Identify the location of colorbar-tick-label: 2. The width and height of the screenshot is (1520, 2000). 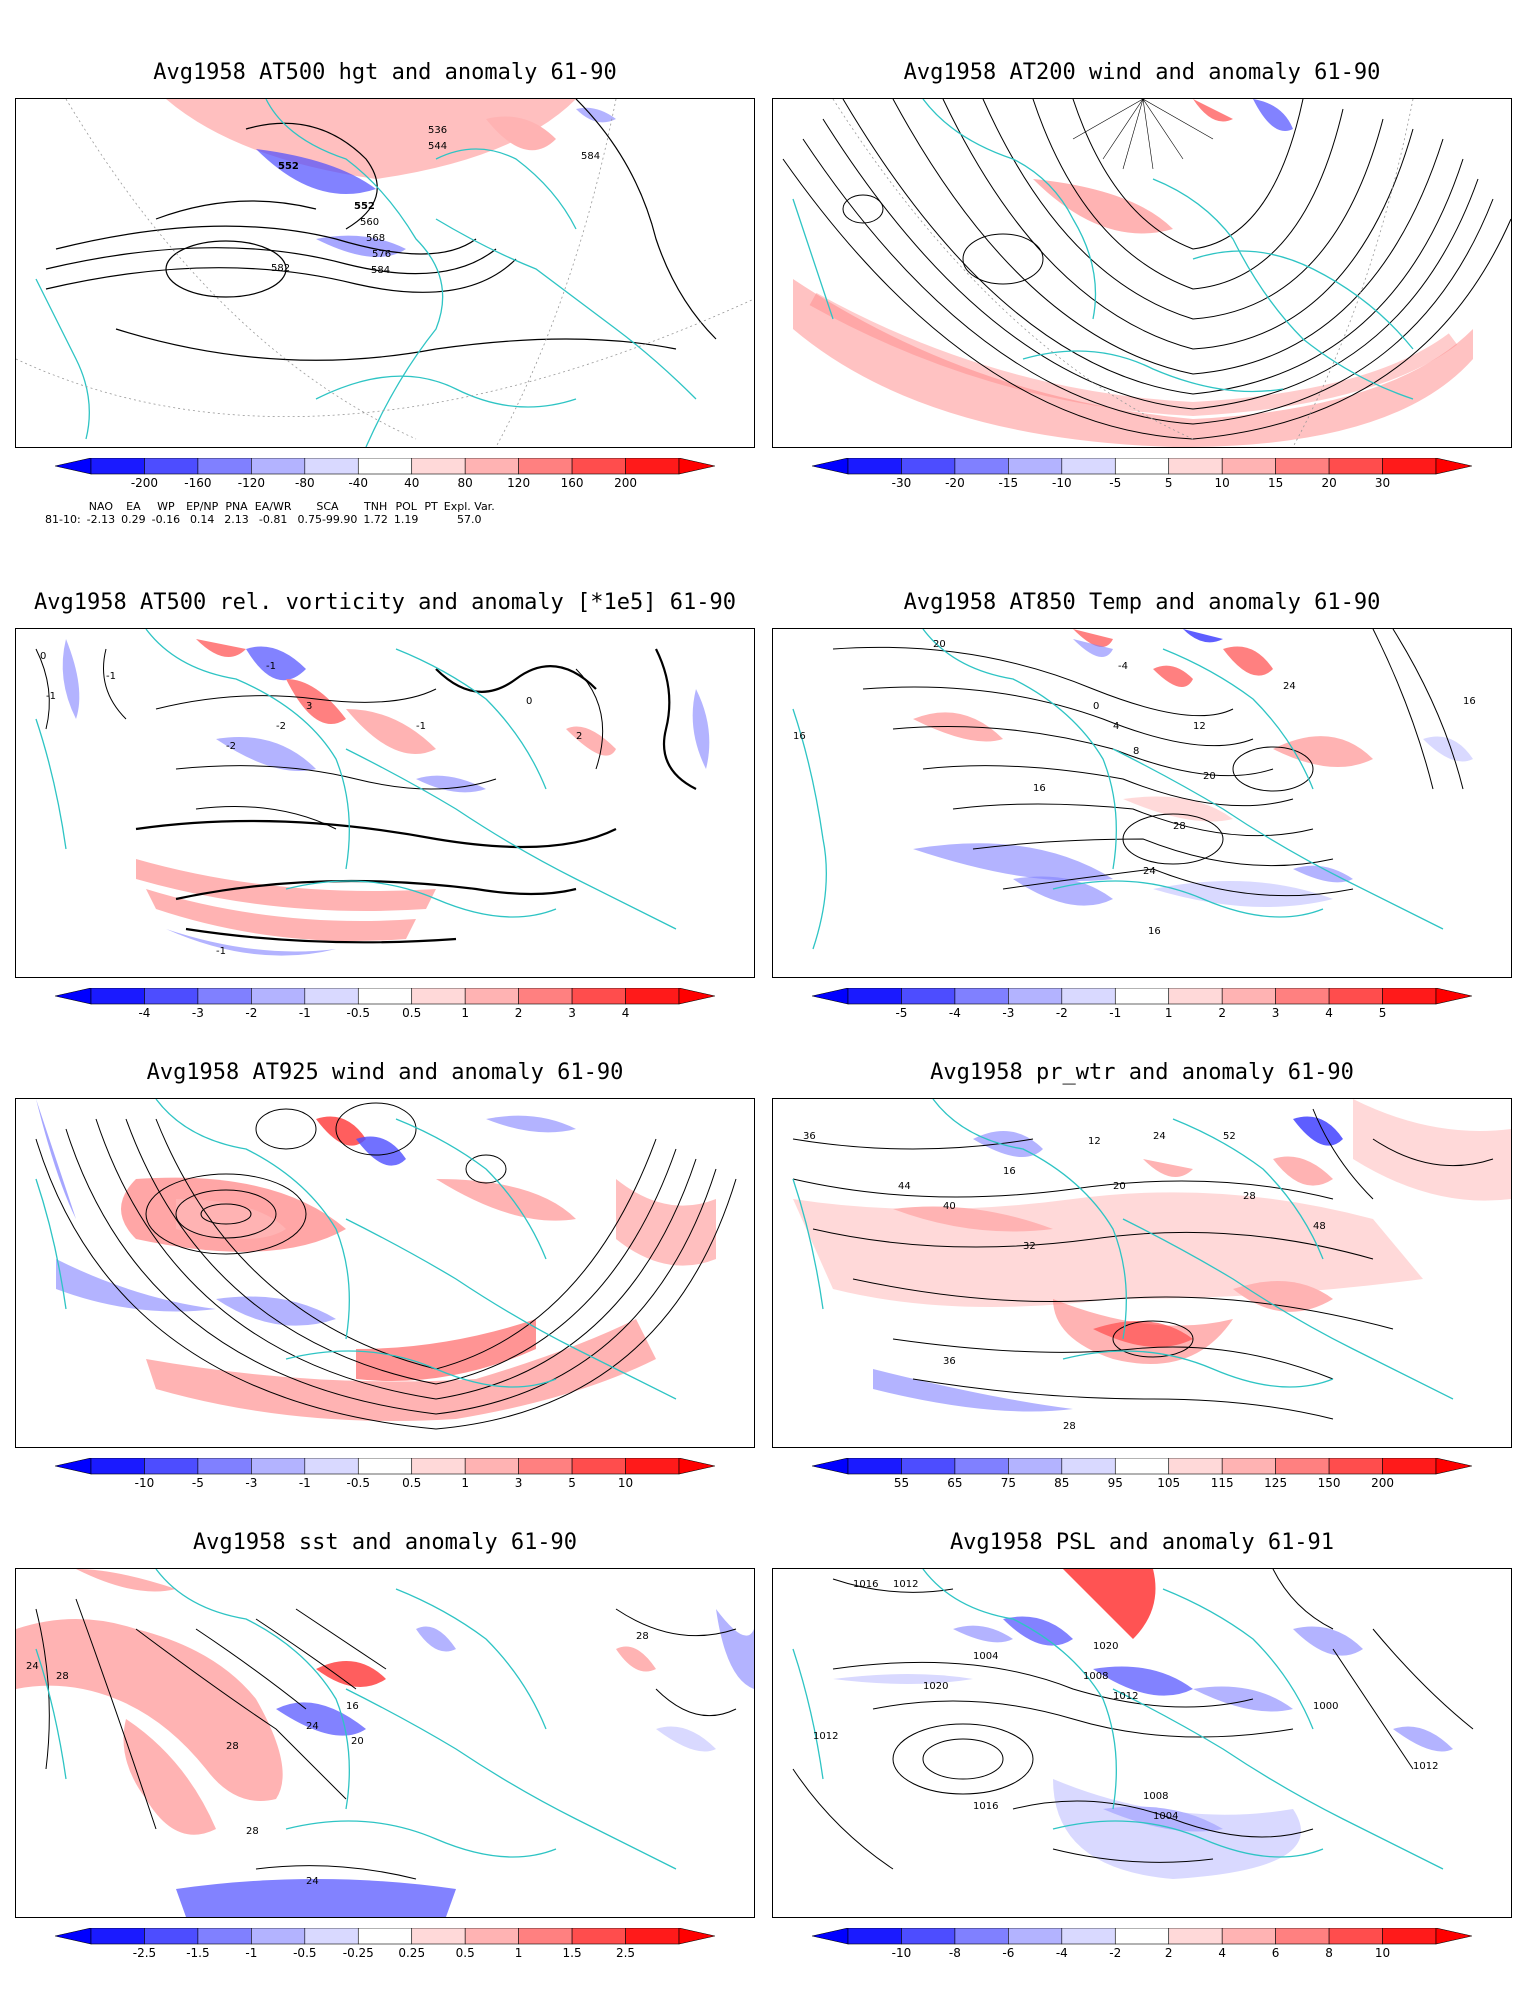
(1168, 1953).